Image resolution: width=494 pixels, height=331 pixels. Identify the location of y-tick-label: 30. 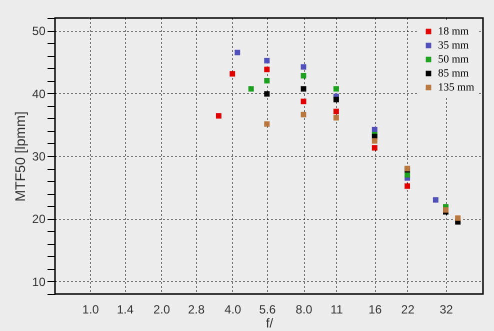
(39, 157).